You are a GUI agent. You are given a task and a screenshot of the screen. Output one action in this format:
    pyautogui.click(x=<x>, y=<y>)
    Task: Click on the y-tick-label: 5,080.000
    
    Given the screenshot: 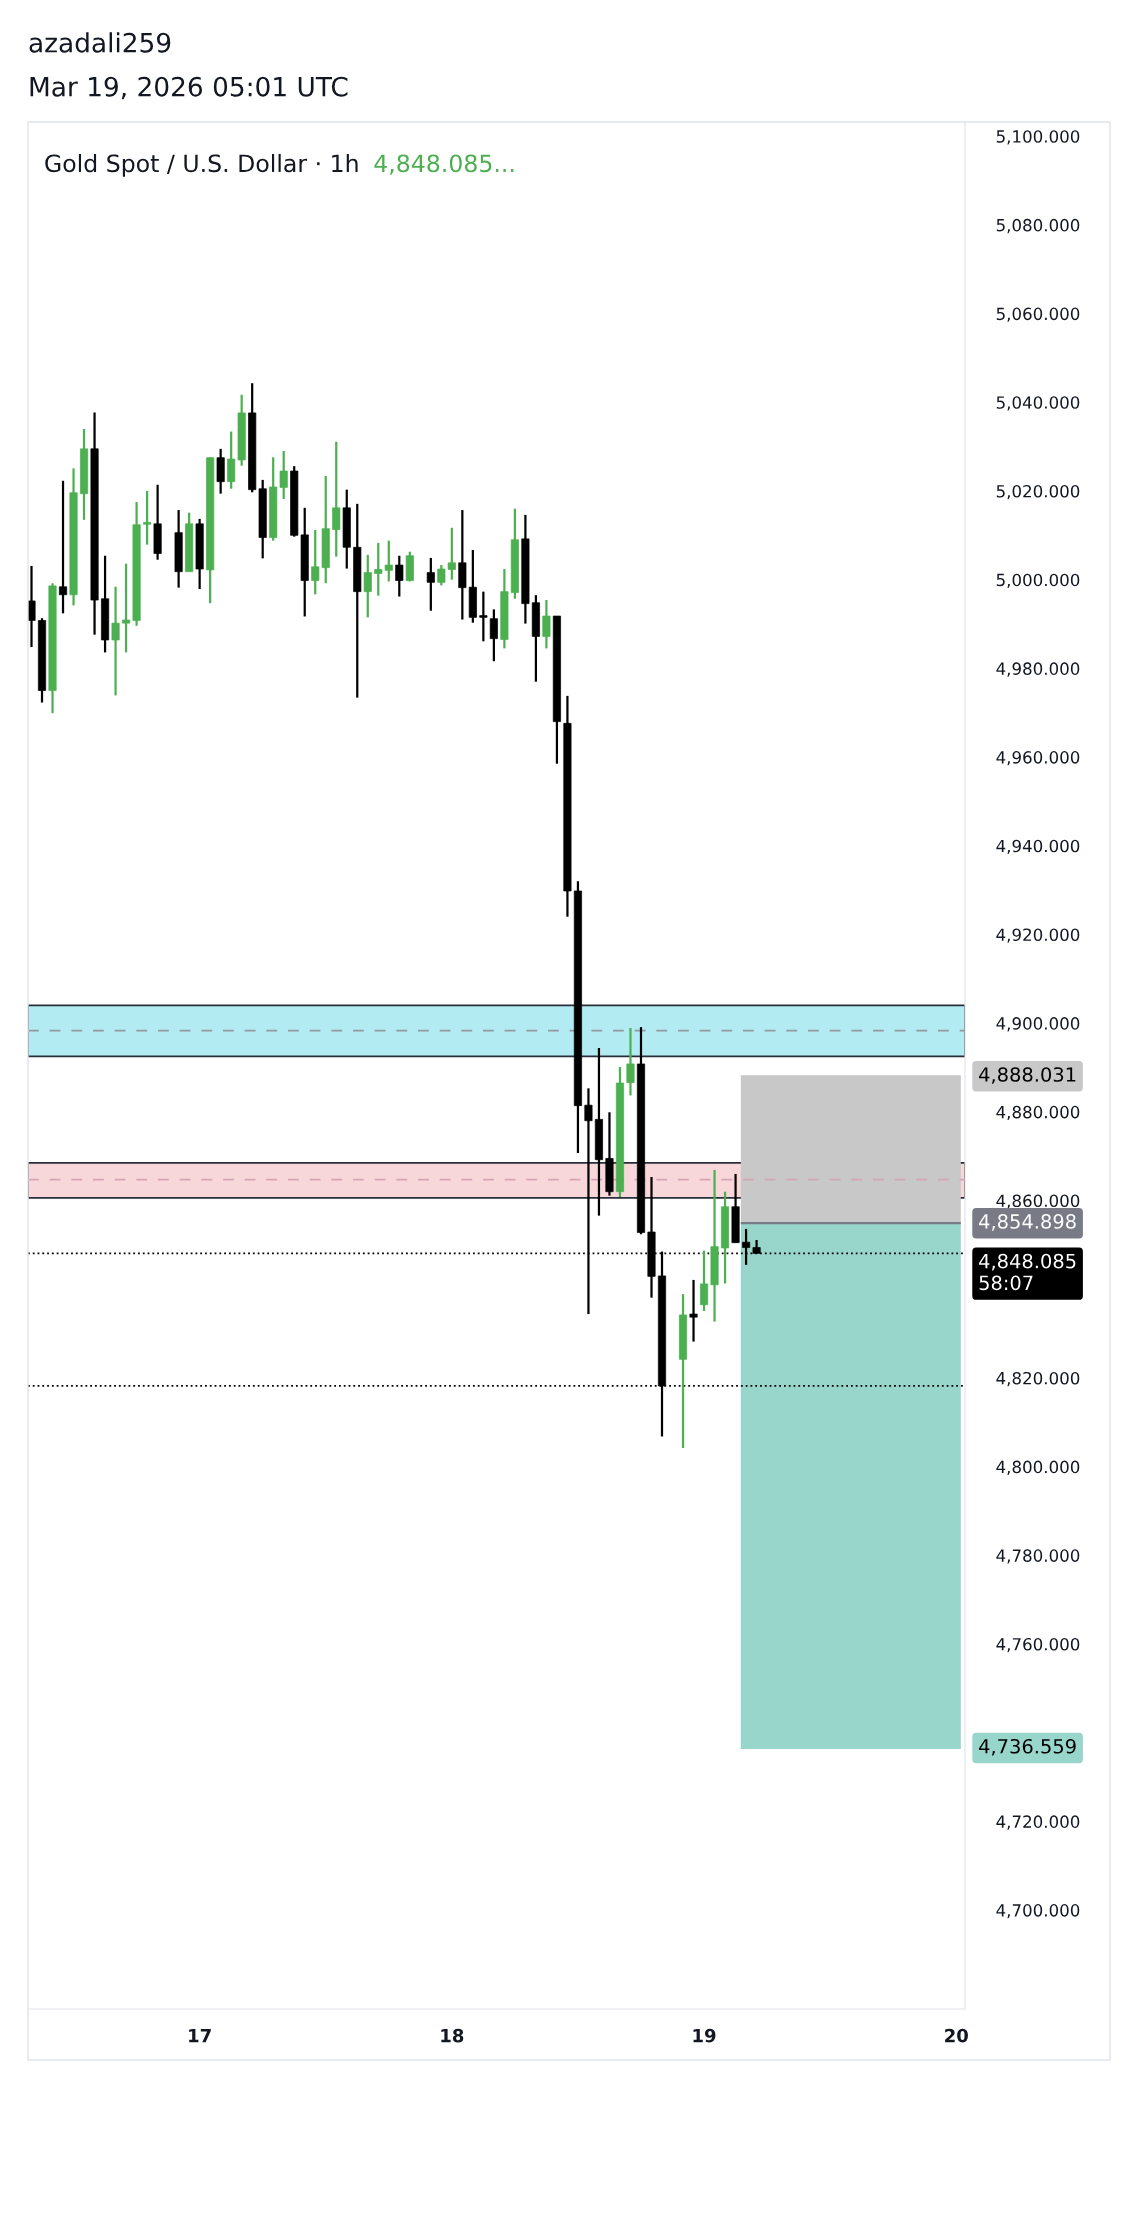 What is the action you would take?
    pyautogui.click(x=1038, y=226)
    